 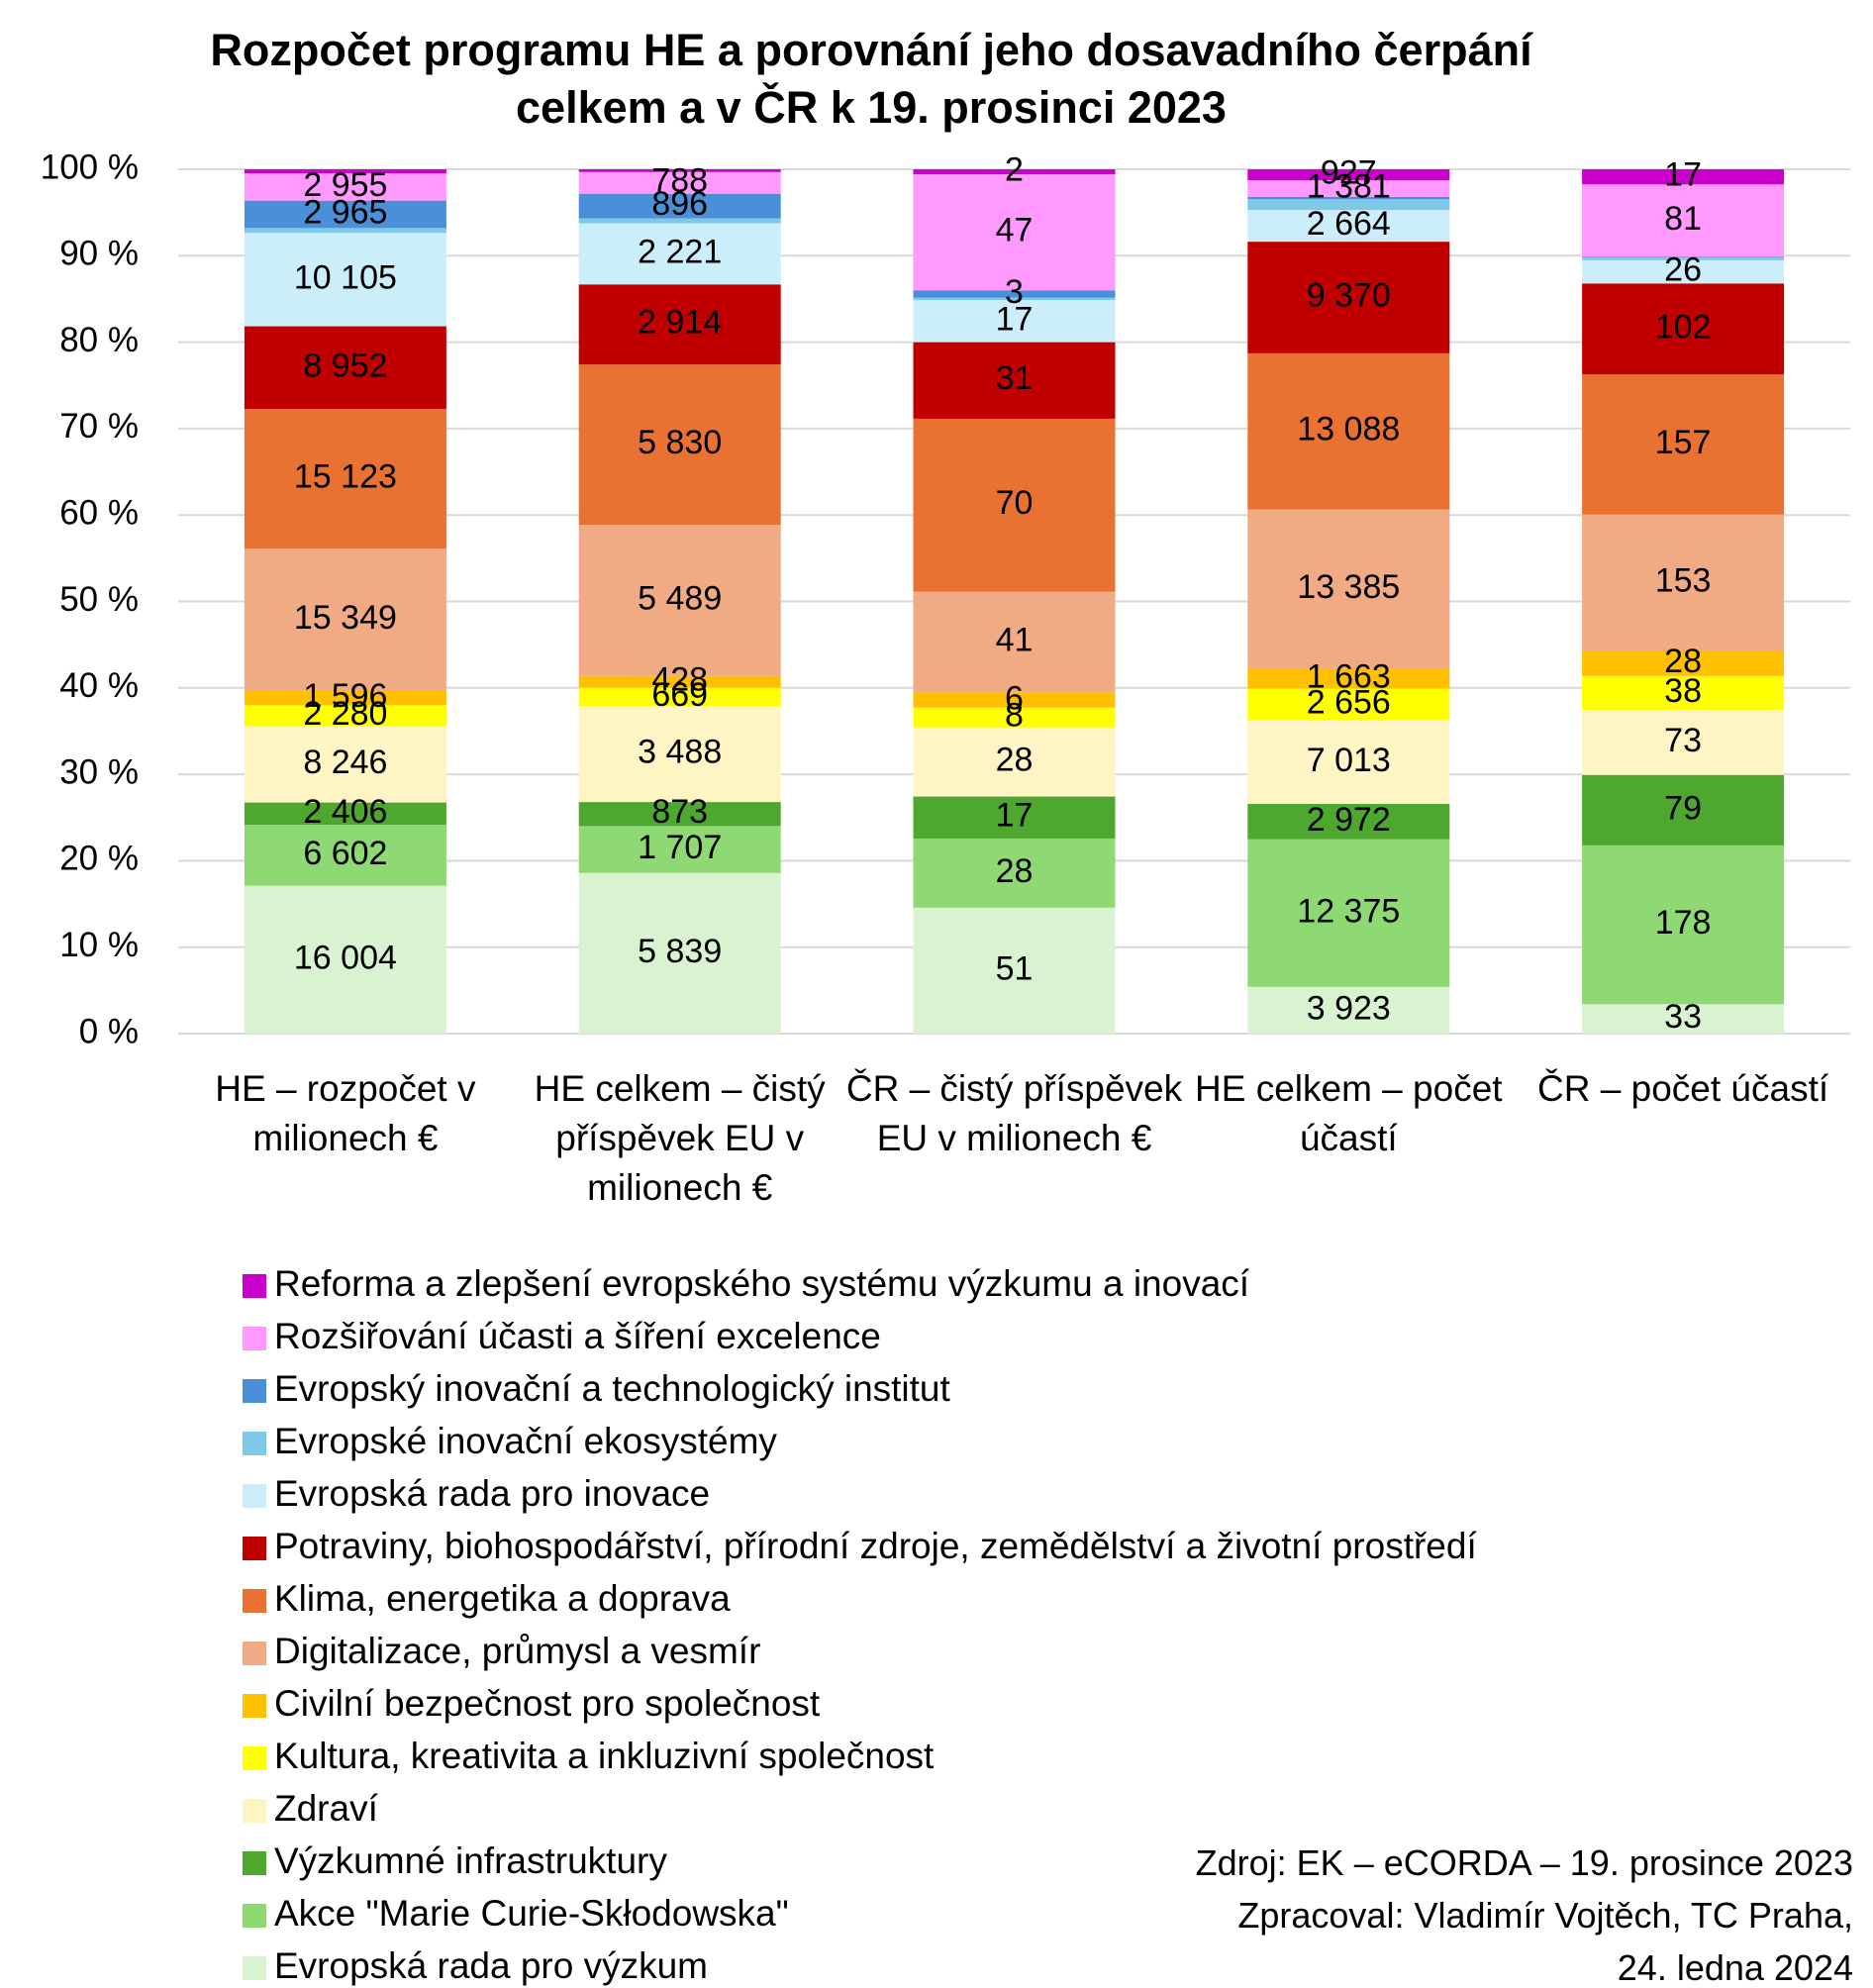 I want to click on data-label: 102, so click(x=1684, y=327).